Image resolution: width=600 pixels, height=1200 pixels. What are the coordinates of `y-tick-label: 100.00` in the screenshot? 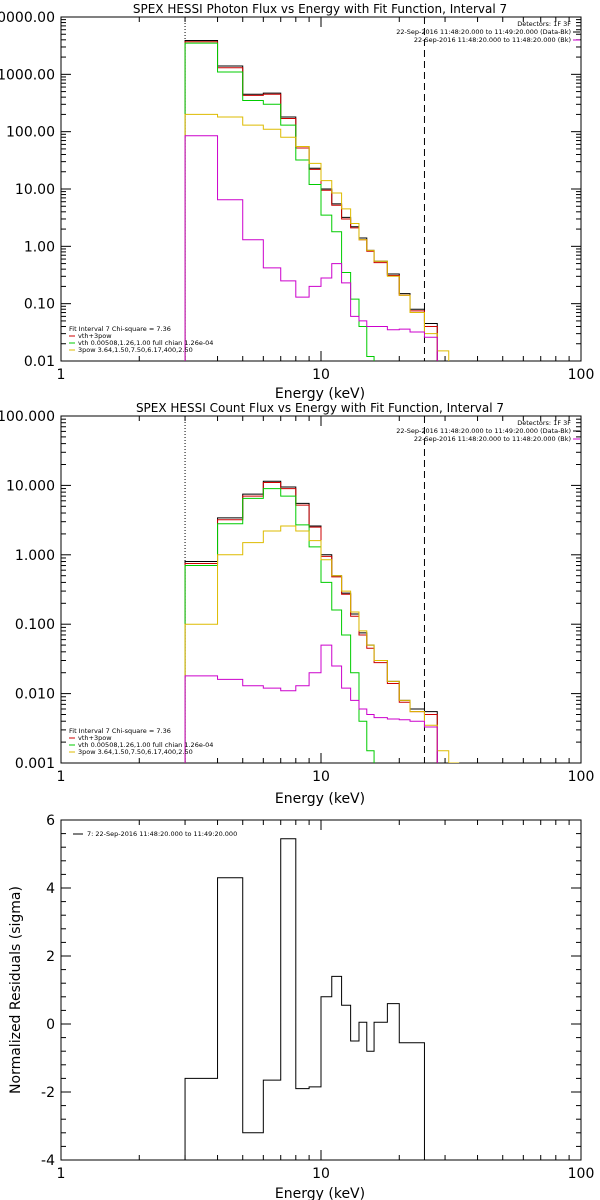 It's located at (30, 133).